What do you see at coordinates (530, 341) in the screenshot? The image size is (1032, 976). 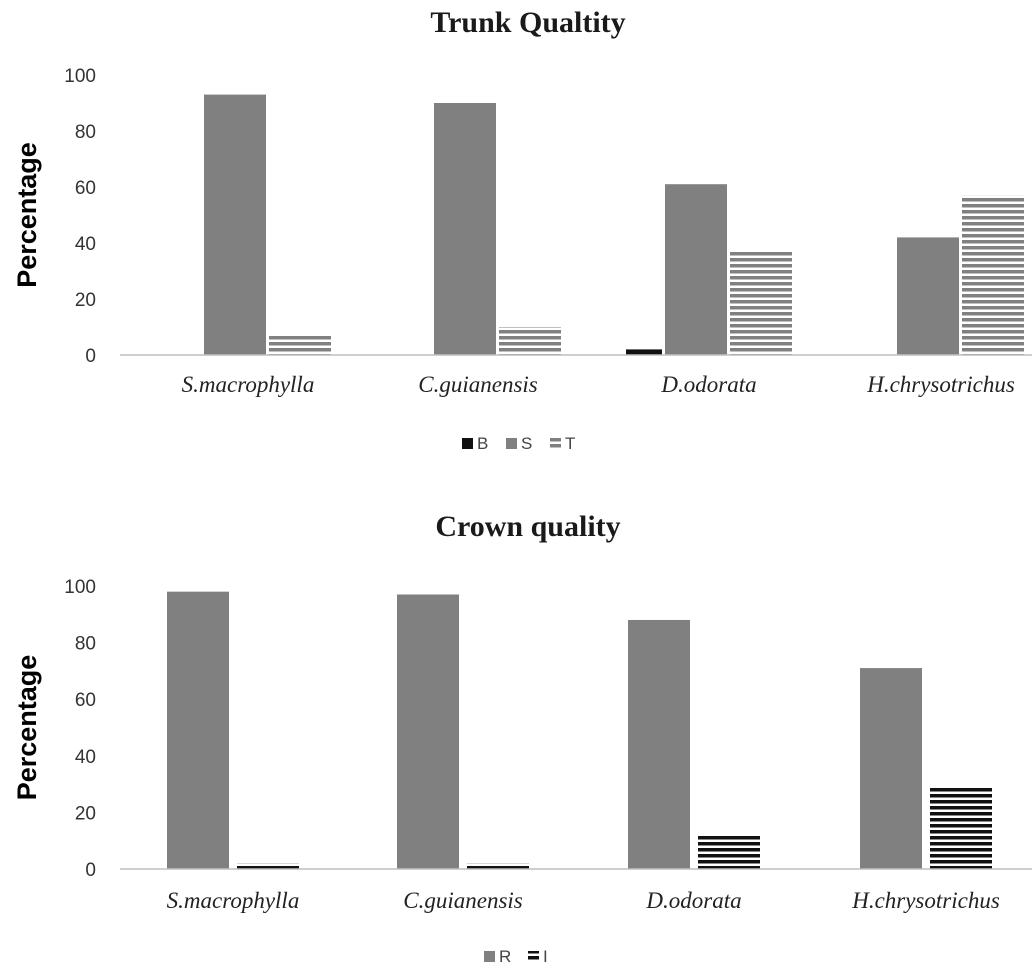 I see `bar-t-c-guianensis` at bounding box center [530, 341].